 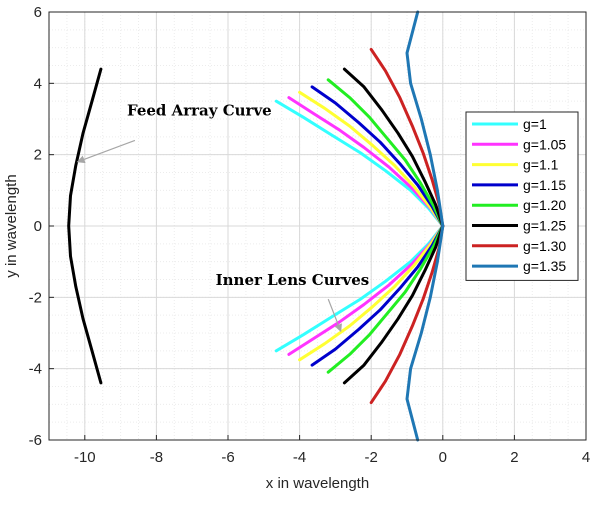 What do you see at coordinates (514, 457) in the screenshot?
I see `x-tick-label: 2` at bounding box center [514, 457].